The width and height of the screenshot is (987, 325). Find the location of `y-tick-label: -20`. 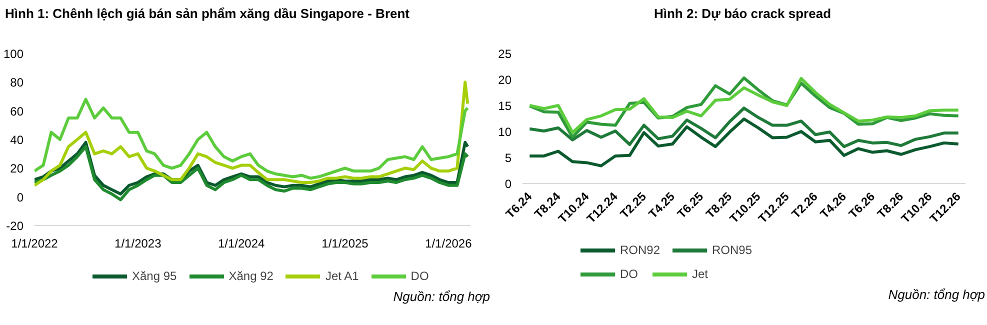

y-tick-label: -20 is located at coordinates (15, 226).